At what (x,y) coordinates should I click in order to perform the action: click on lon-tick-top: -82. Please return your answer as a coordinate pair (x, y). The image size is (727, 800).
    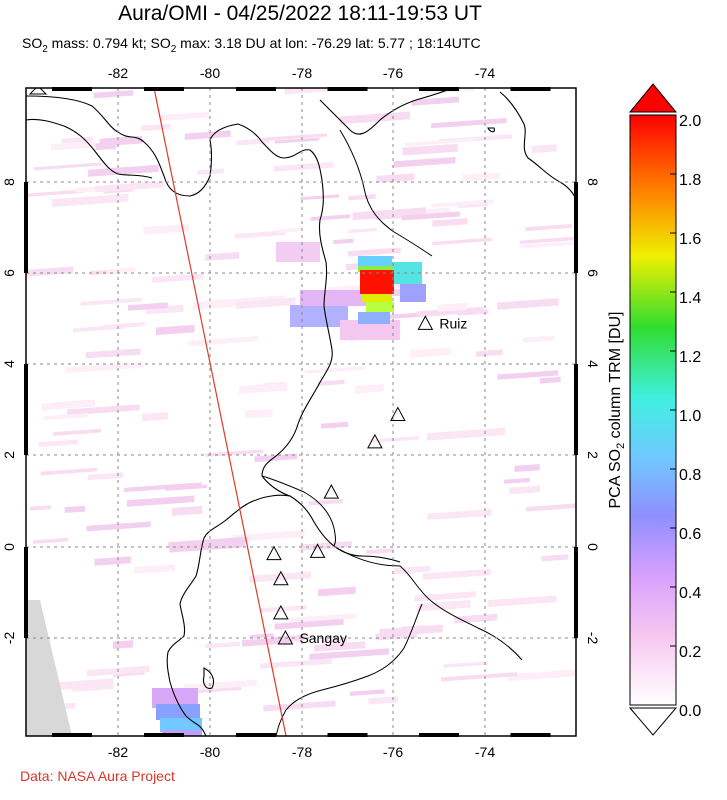
    Looking at the image, I should click on (118, 73).